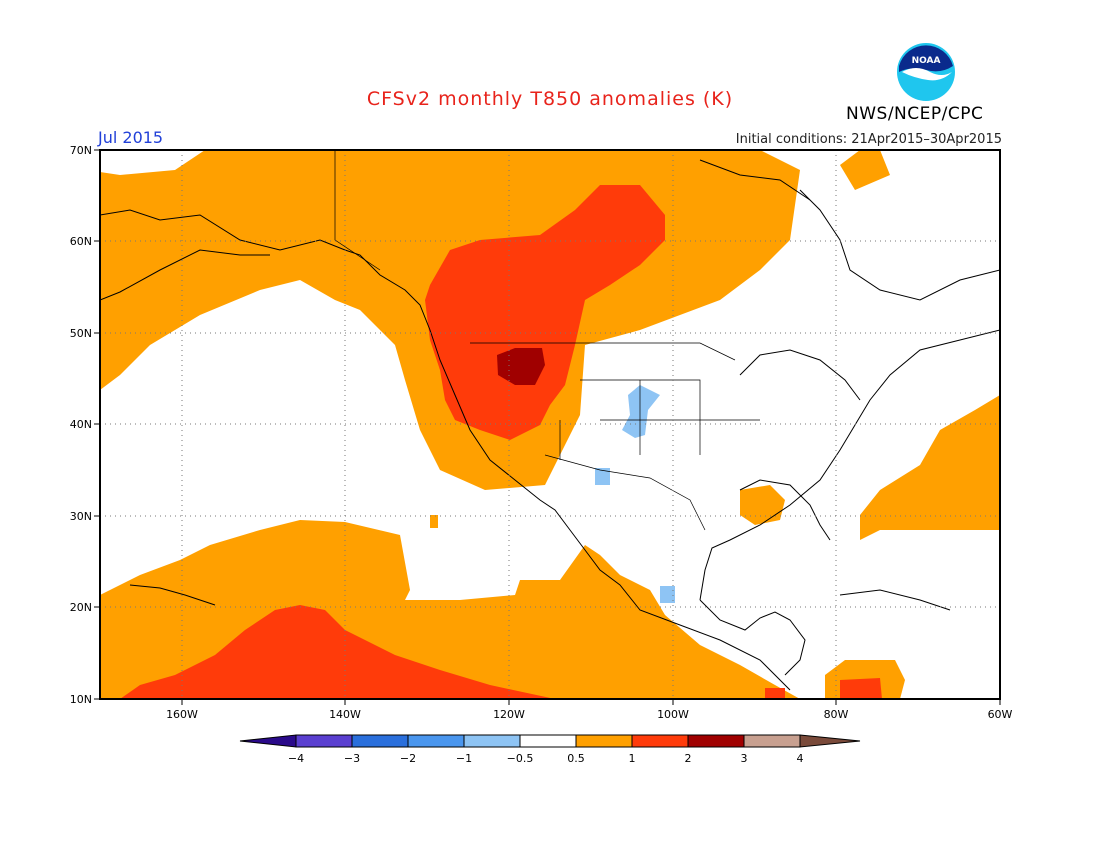 Image resolution: width=1100 pixels, height=850 pixels. I want to click on lon-tick-labels: 160W 140W 120W 100W 80W 60W, so click(589, 714).